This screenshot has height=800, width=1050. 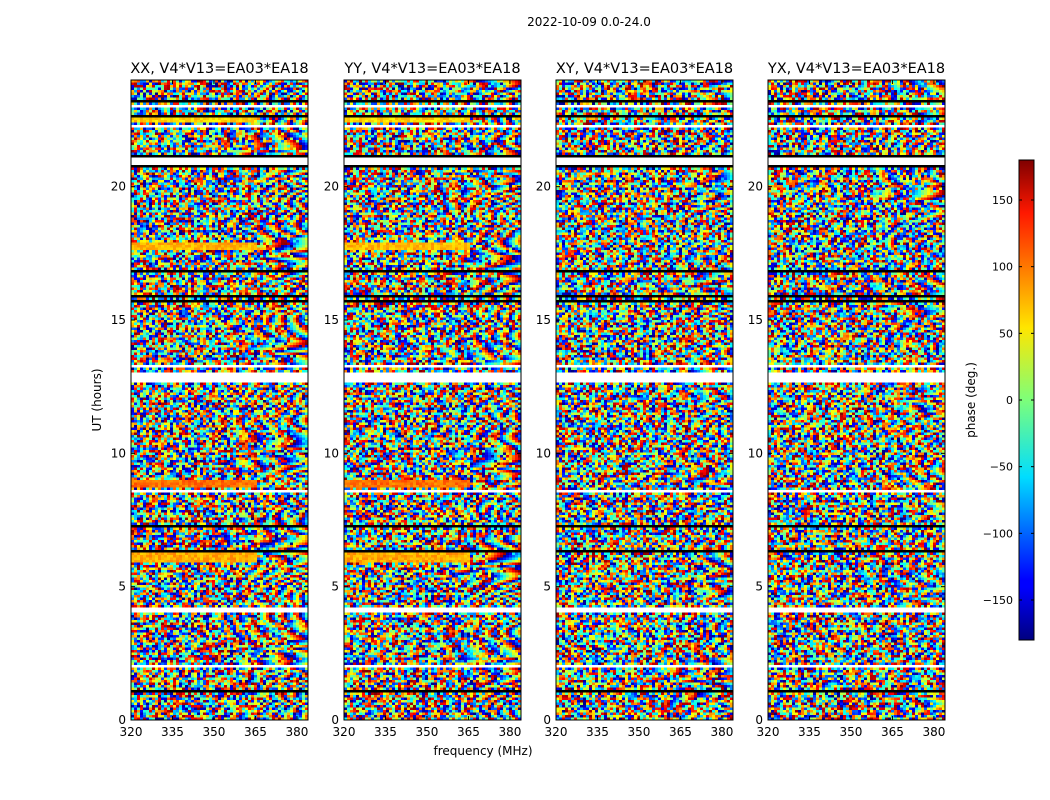 I want to click on colorbar: 150 100 50 0 −50 −100 −150 phase (deg.), so click(x=999, y=400).